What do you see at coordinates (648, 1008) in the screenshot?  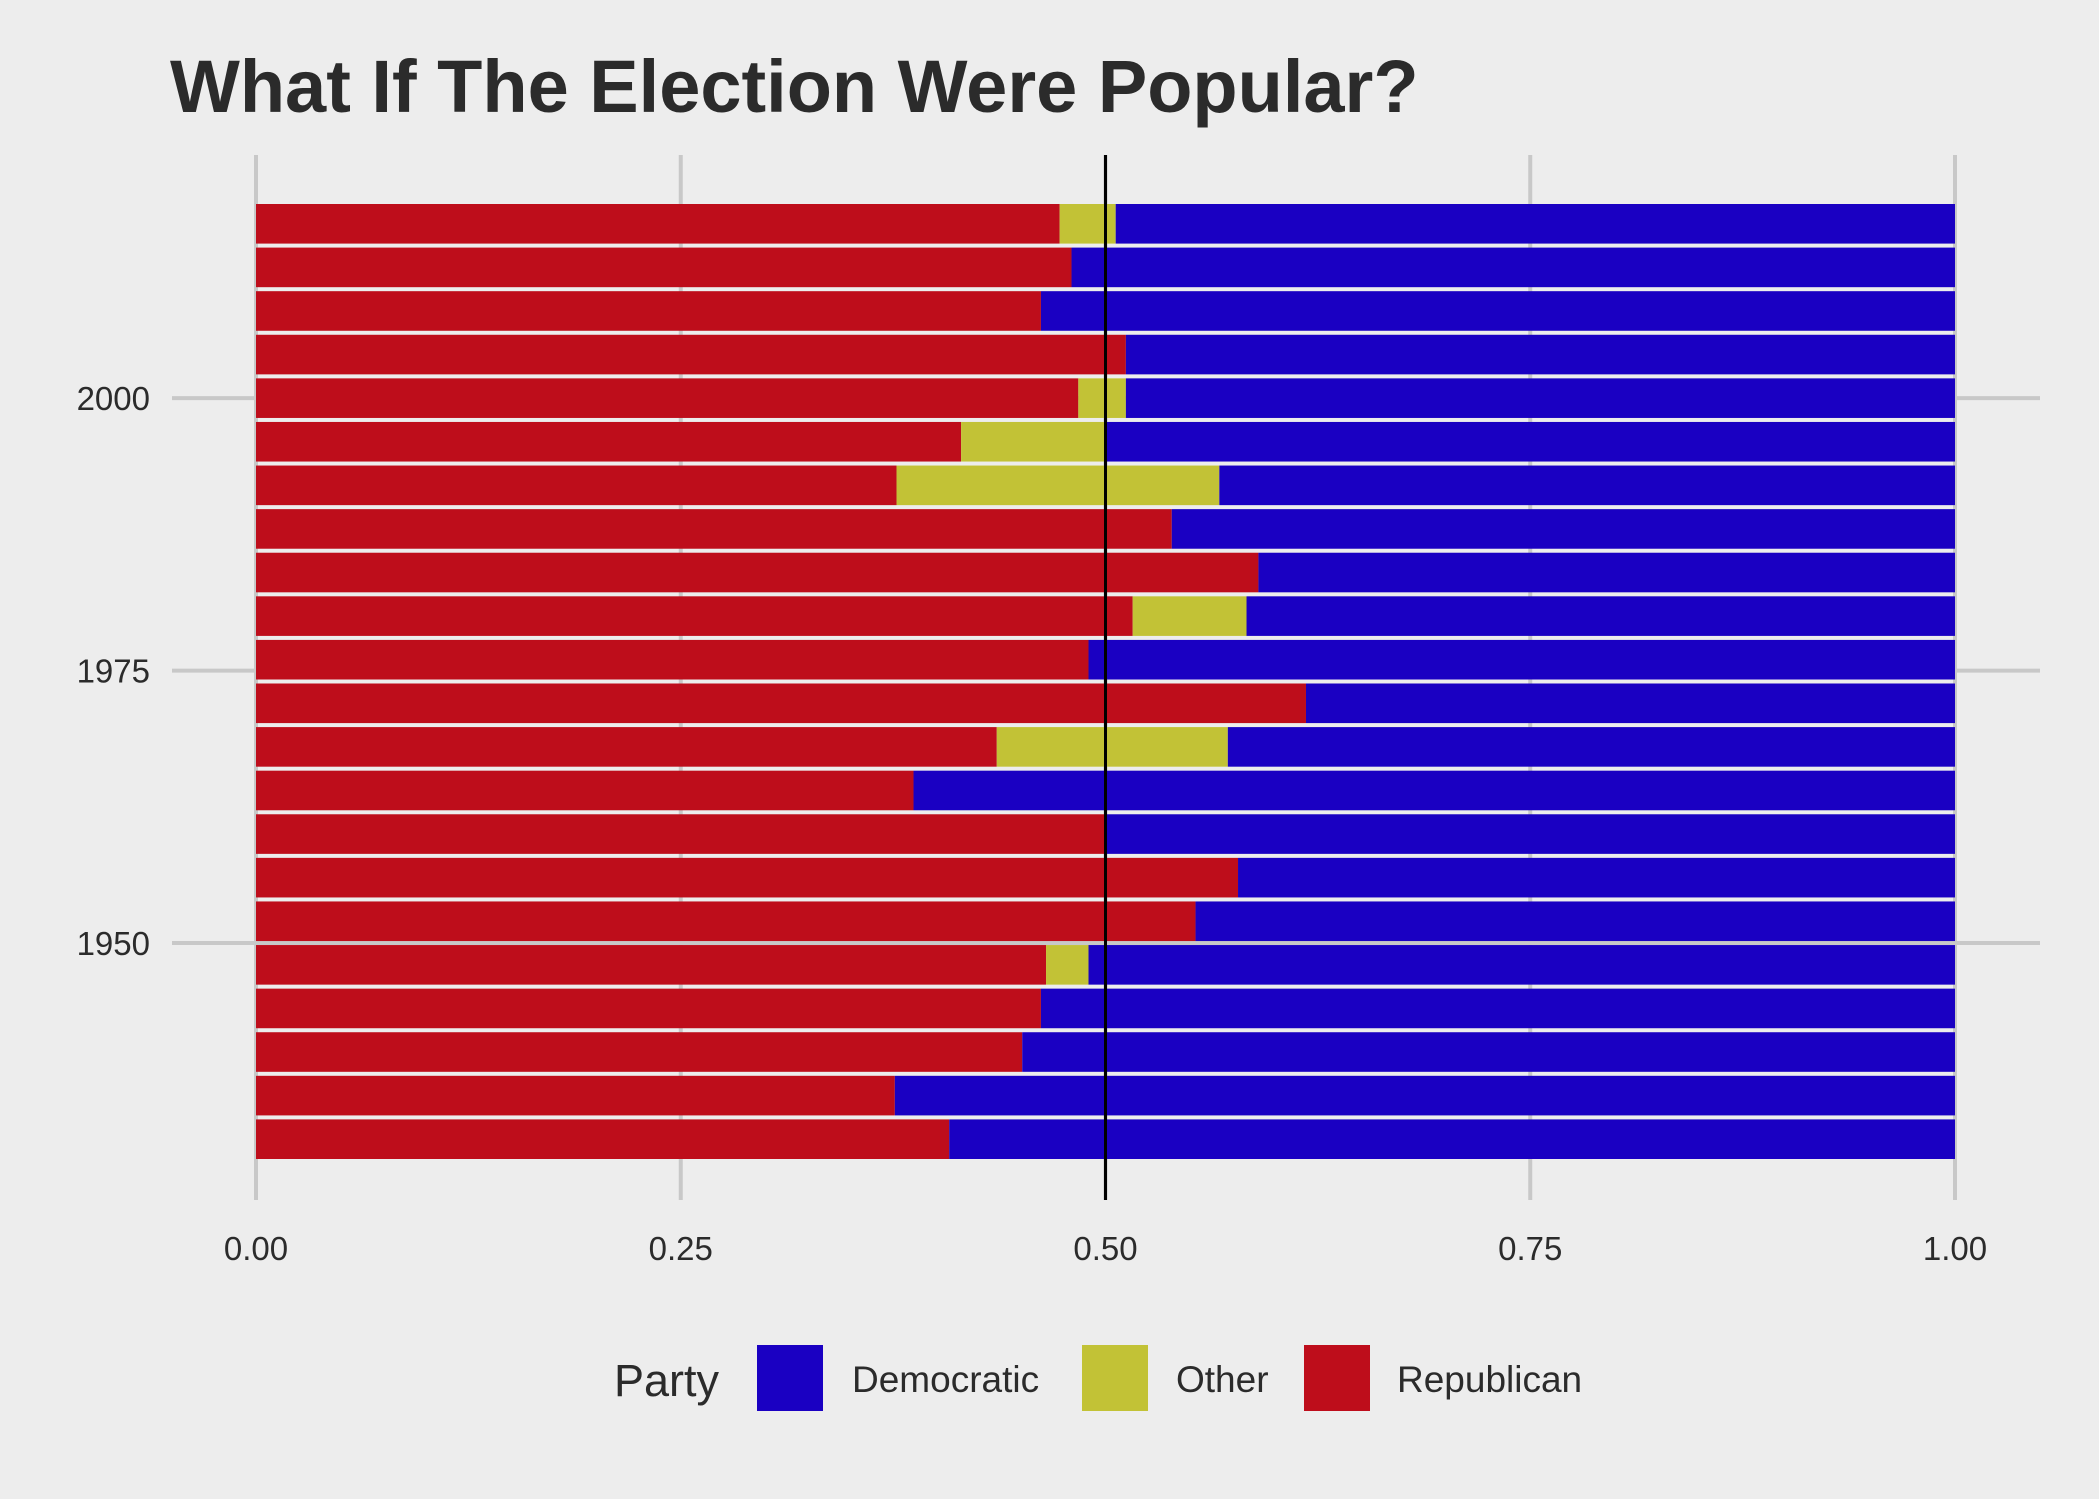 I see `bar-republican-1944` at bounding box center [648, 1008].